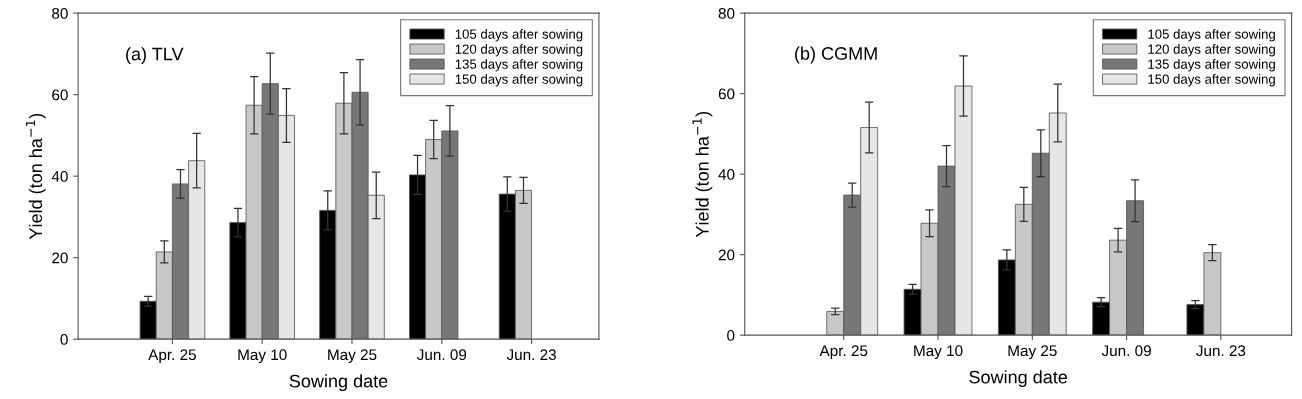  I want to click on text: (b) CGMM, so click(836, 55).